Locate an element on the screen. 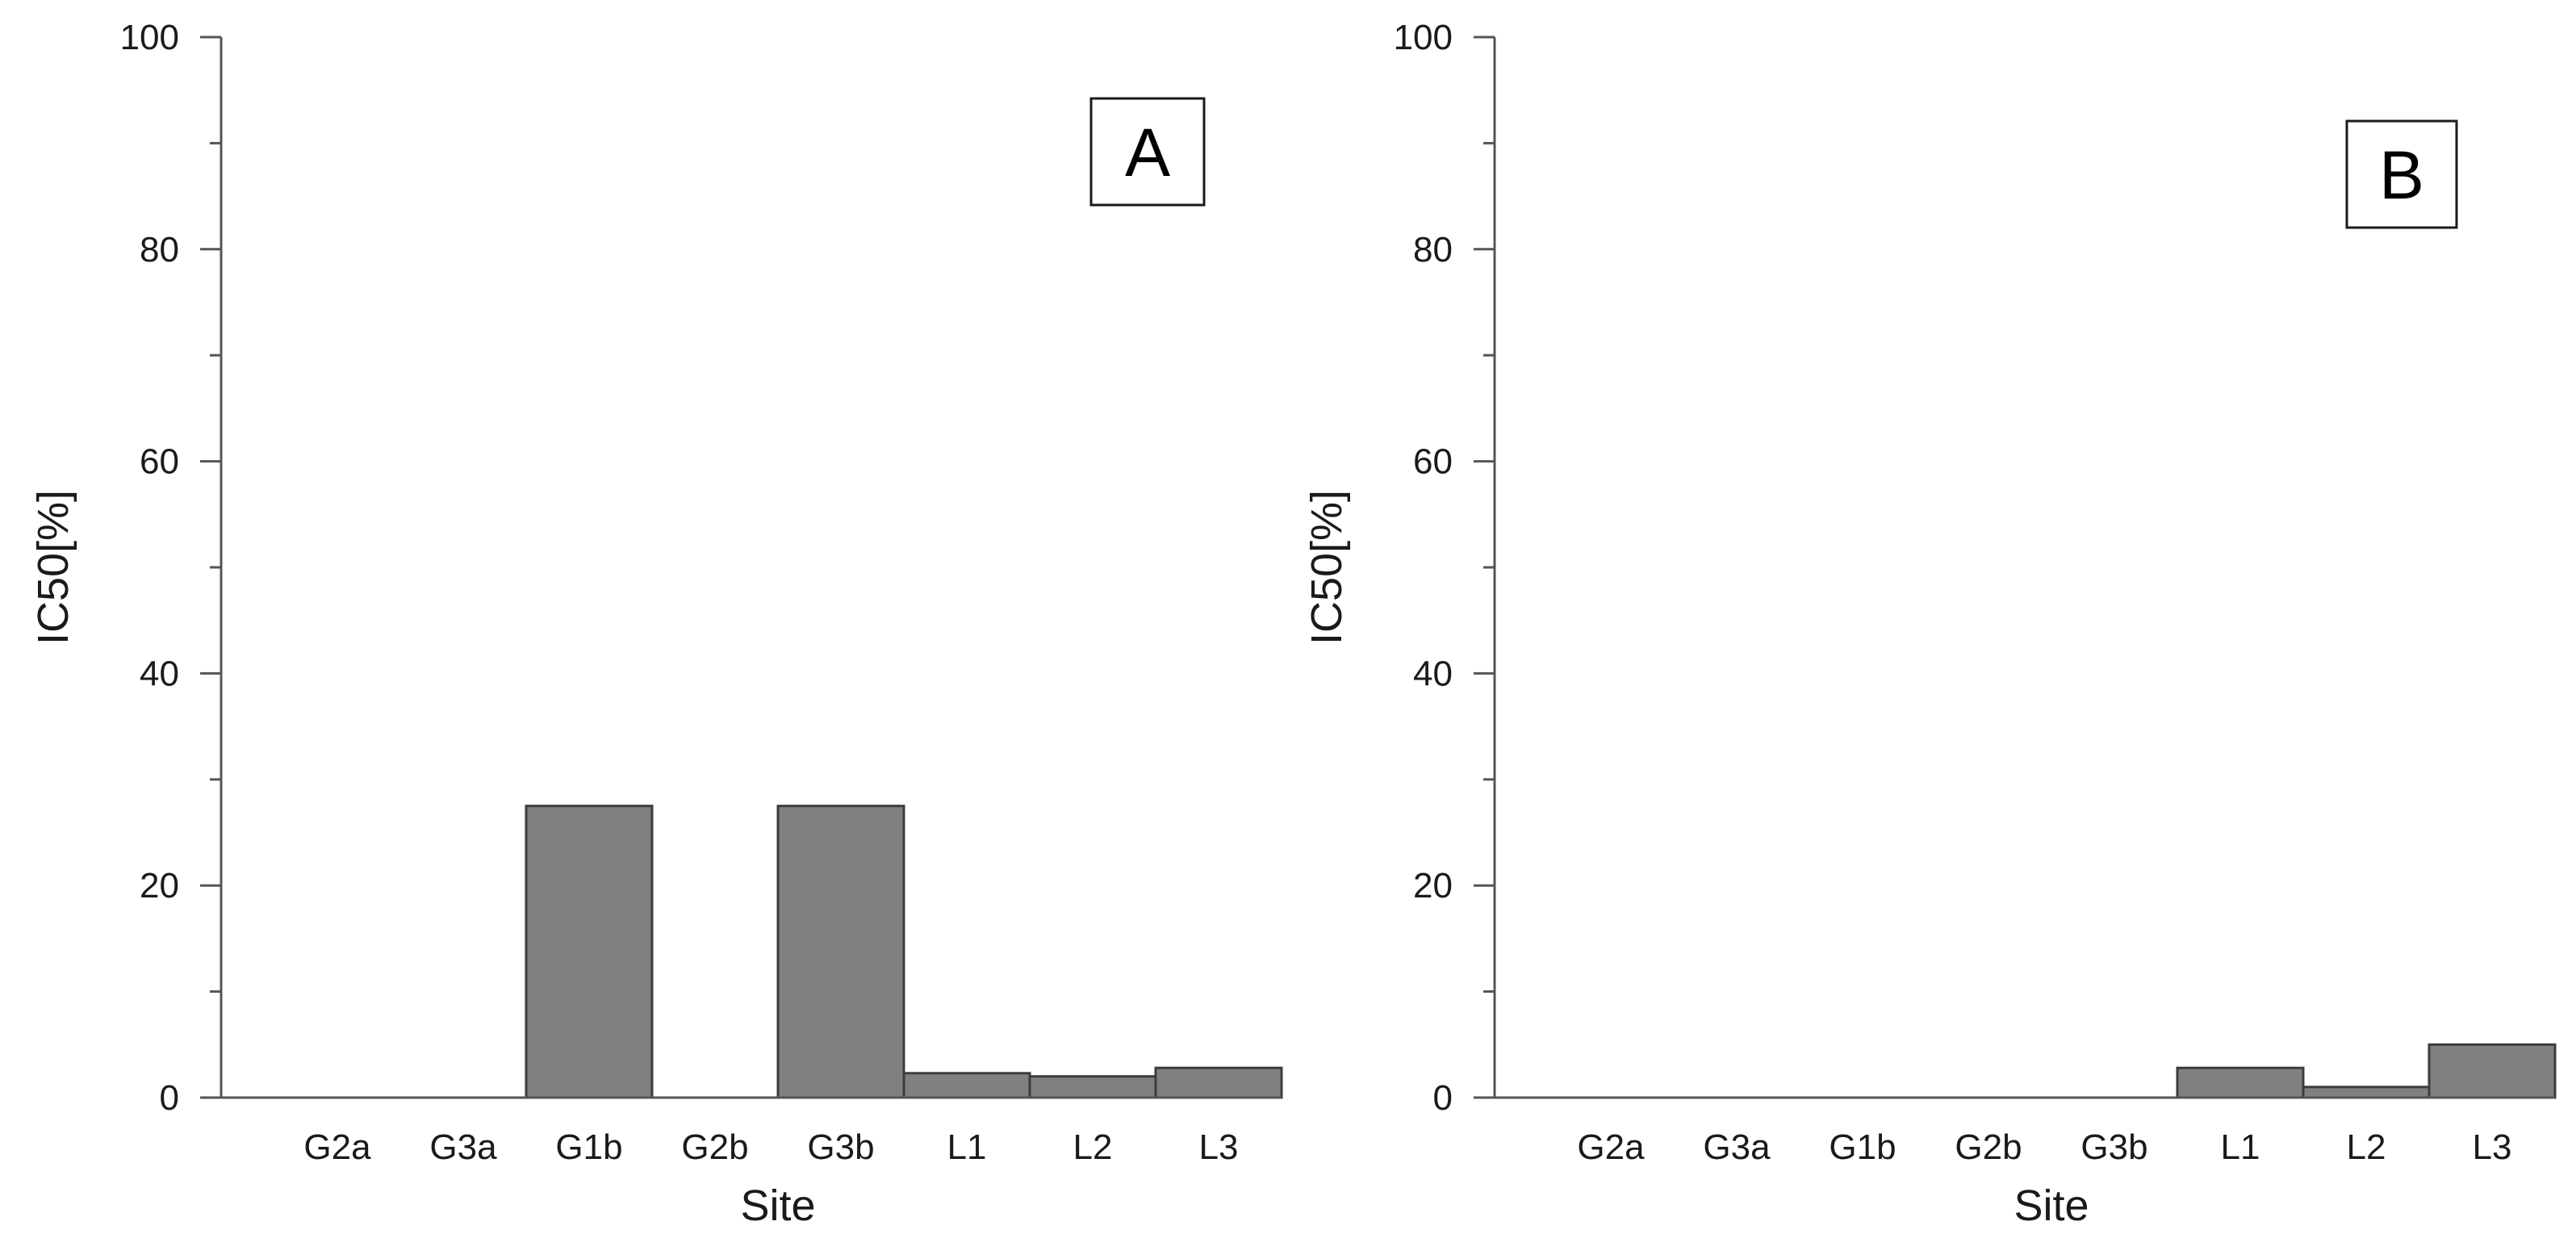 The width and height of the screenshot is (2576, 1259). panel-label-a: A is located at coordinates (1147, 152).